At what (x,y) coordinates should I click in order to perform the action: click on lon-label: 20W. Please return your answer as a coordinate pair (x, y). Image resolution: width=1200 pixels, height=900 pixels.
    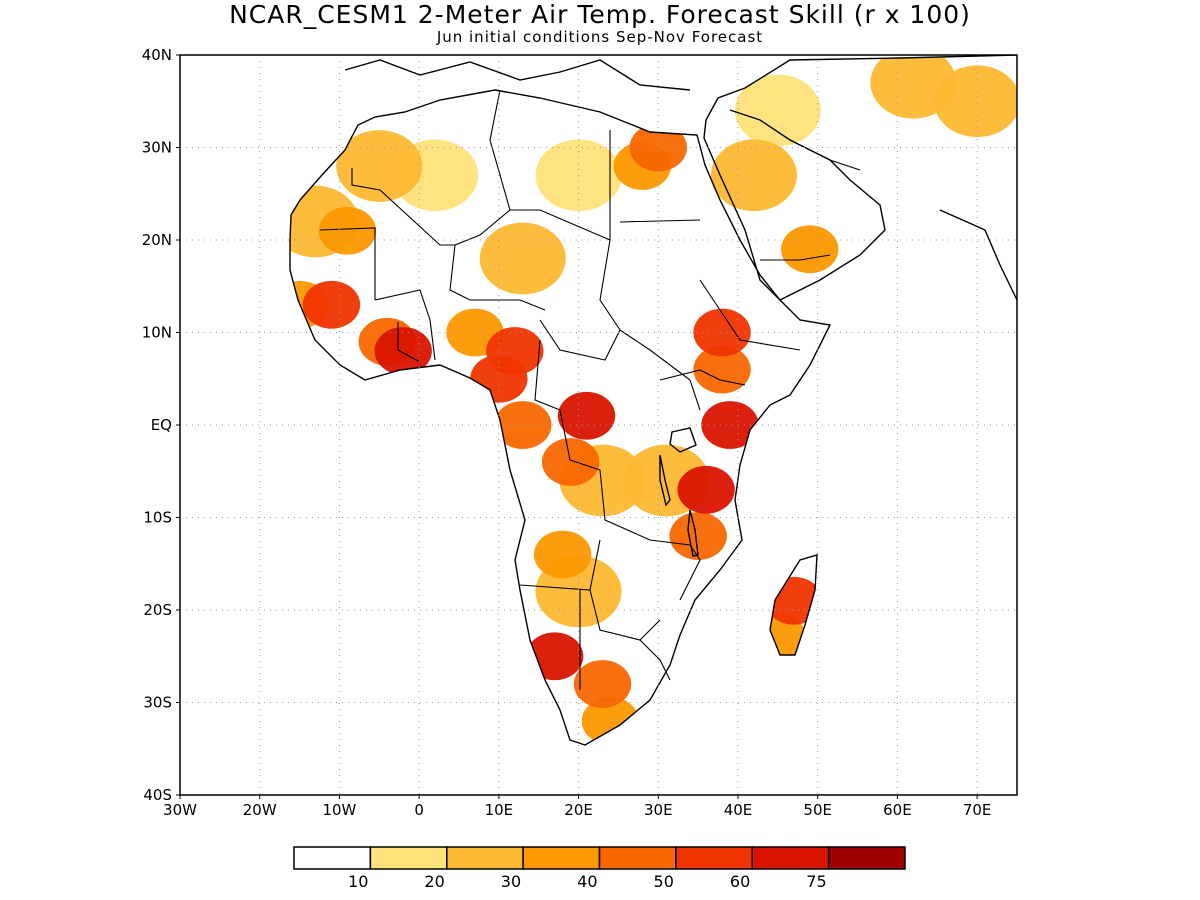
    Looking at the image, I should click on (260, 810).